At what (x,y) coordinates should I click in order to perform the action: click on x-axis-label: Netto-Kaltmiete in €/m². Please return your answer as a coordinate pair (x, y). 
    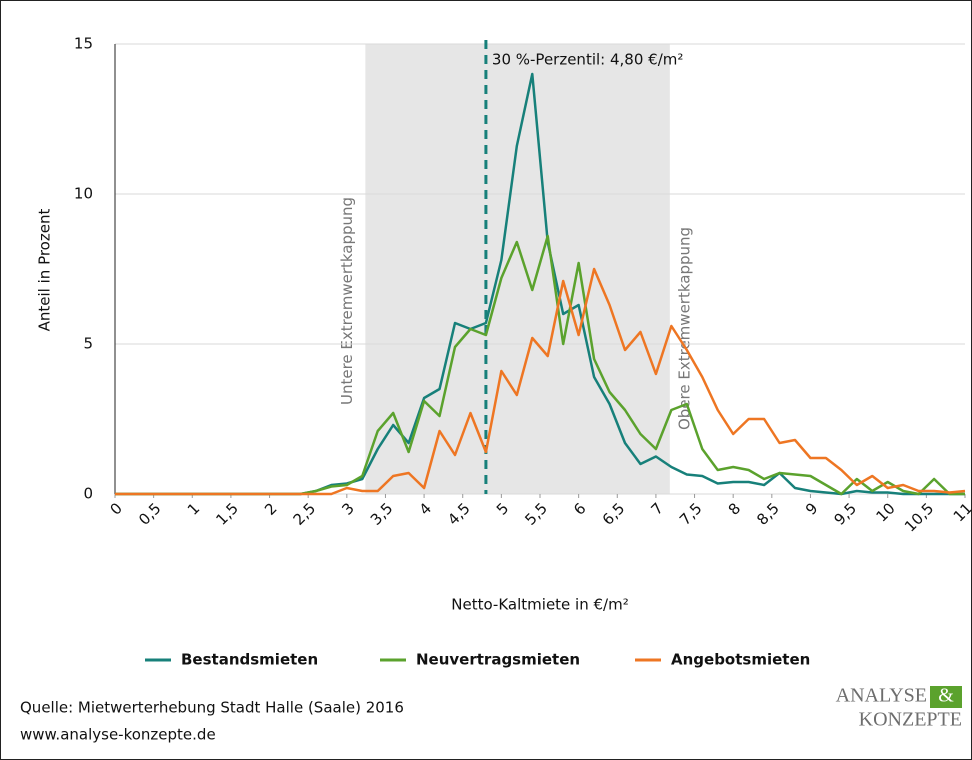
    Looking at the image, I should click on (539, 605).